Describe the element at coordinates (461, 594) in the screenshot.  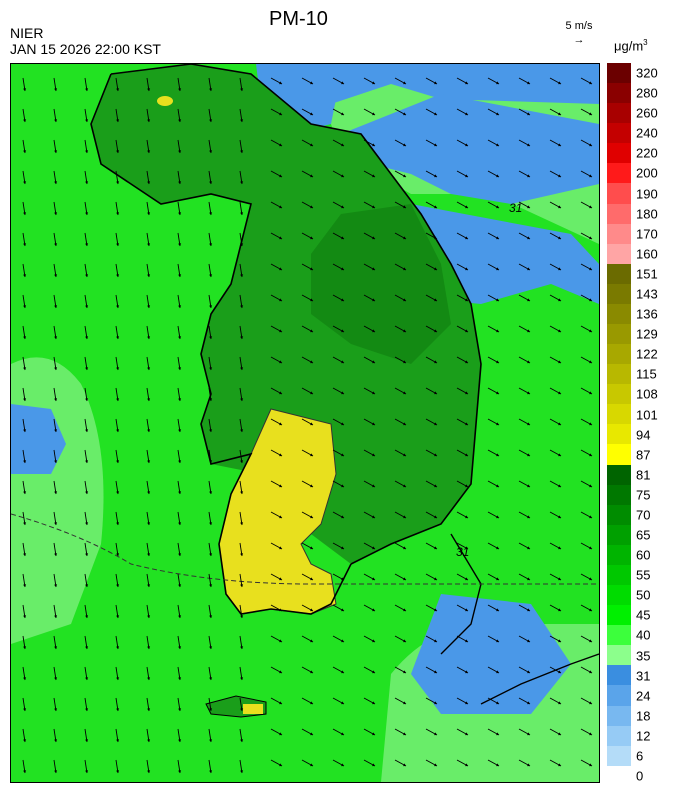
I see `japan-coastline` at that location.